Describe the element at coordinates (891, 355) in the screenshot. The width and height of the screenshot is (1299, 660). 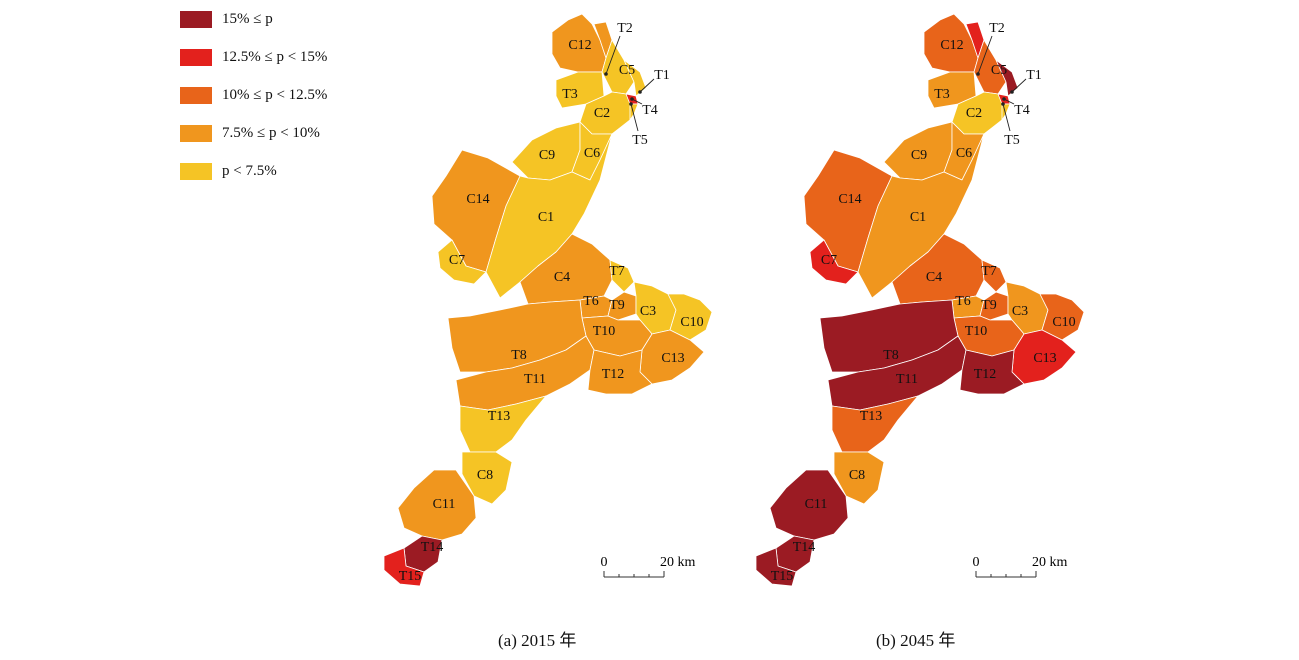
I see `region-label-t8: T8` at that location.